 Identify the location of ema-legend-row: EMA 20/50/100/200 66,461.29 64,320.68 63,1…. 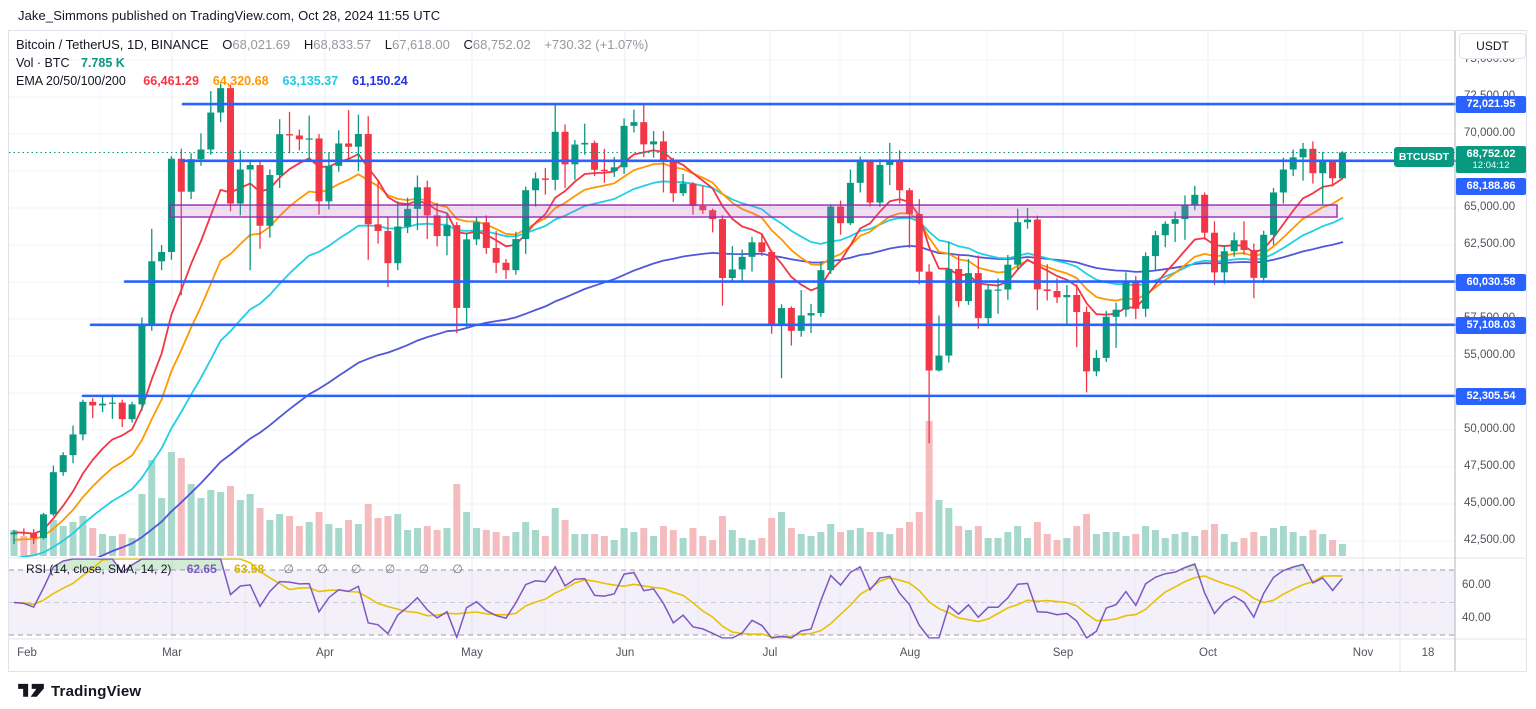
(212, 81).